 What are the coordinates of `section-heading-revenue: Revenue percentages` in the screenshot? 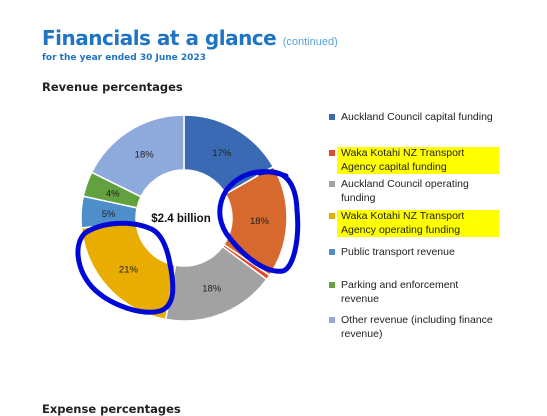 It's located at (112, 87).